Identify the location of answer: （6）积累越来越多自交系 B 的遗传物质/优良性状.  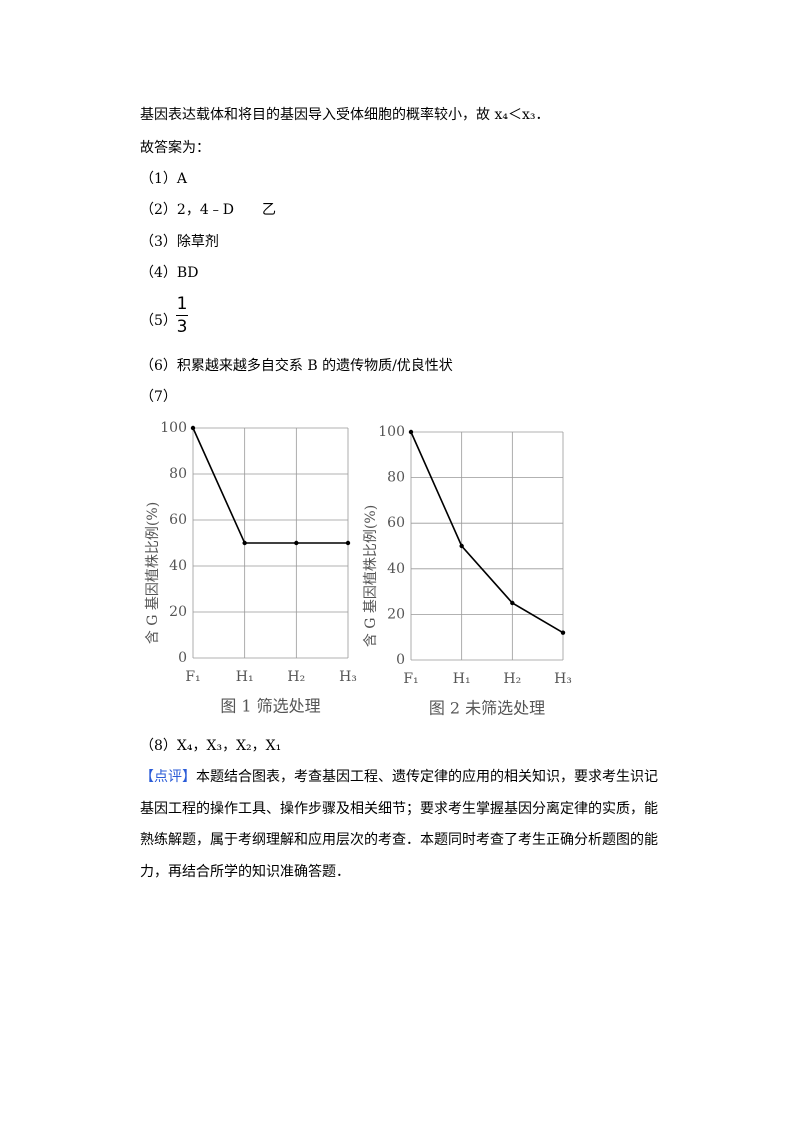
(296, 366).